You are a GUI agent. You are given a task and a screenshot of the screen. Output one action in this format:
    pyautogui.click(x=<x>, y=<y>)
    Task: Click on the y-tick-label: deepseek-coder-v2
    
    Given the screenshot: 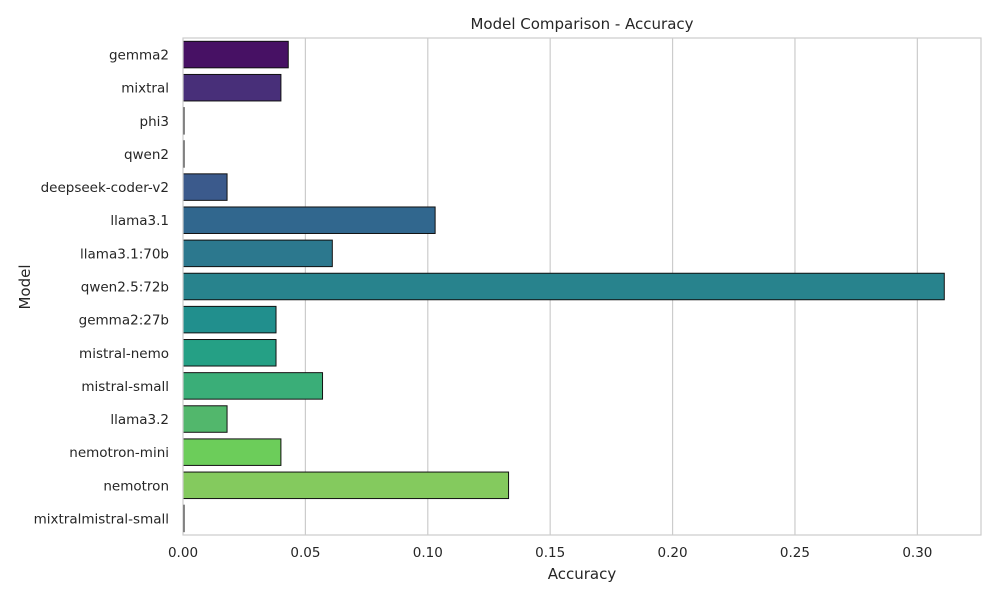 What is the action you would take?
    pyautogui.click(x=105, y=188)
    